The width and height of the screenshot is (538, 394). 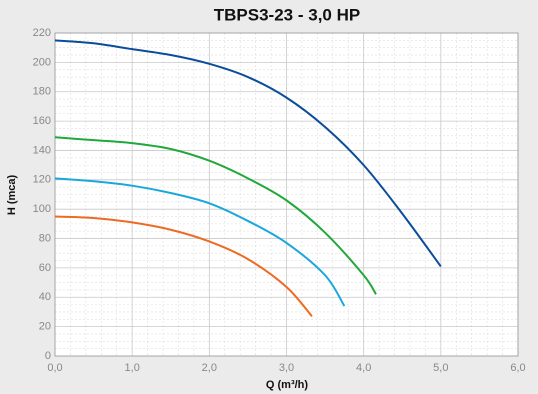 What do you see at coordinates (45, 327) in the screenshot?
I see `y-tick-label: 20` at bounding box center [45, 327].